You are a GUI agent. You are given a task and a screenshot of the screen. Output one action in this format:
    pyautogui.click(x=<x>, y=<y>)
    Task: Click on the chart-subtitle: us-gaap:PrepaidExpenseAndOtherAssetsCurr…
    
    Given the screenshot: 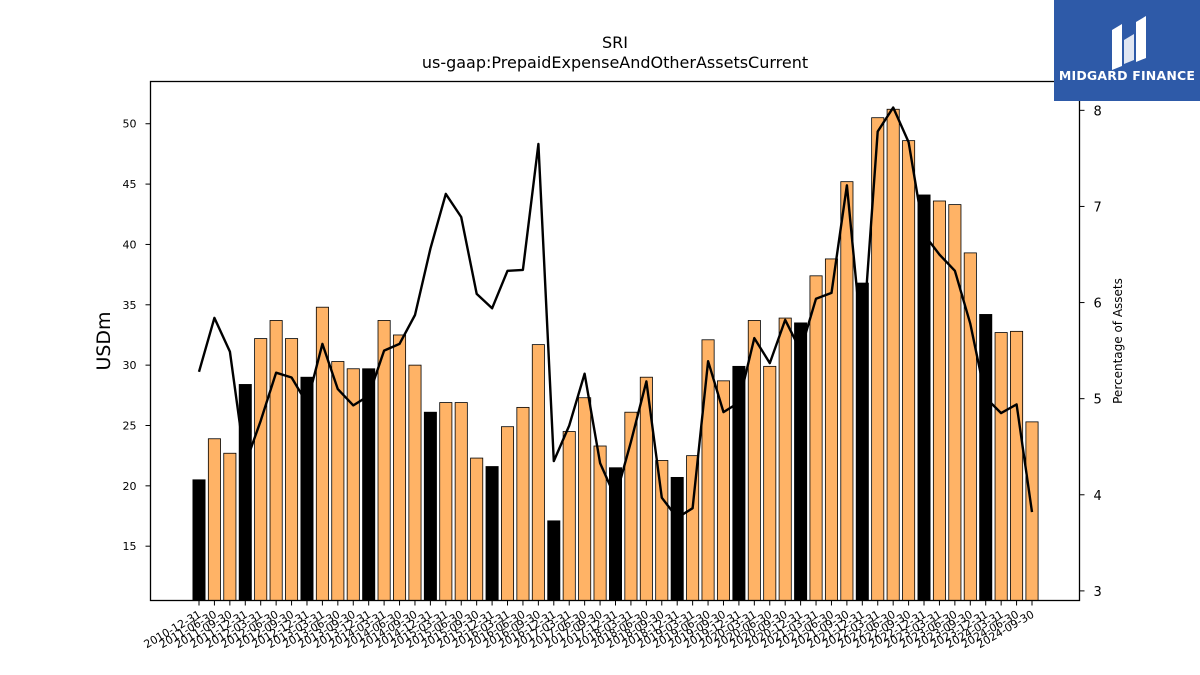 What is the action you would take?
    pyautogui.click(x=615, y=62)
    